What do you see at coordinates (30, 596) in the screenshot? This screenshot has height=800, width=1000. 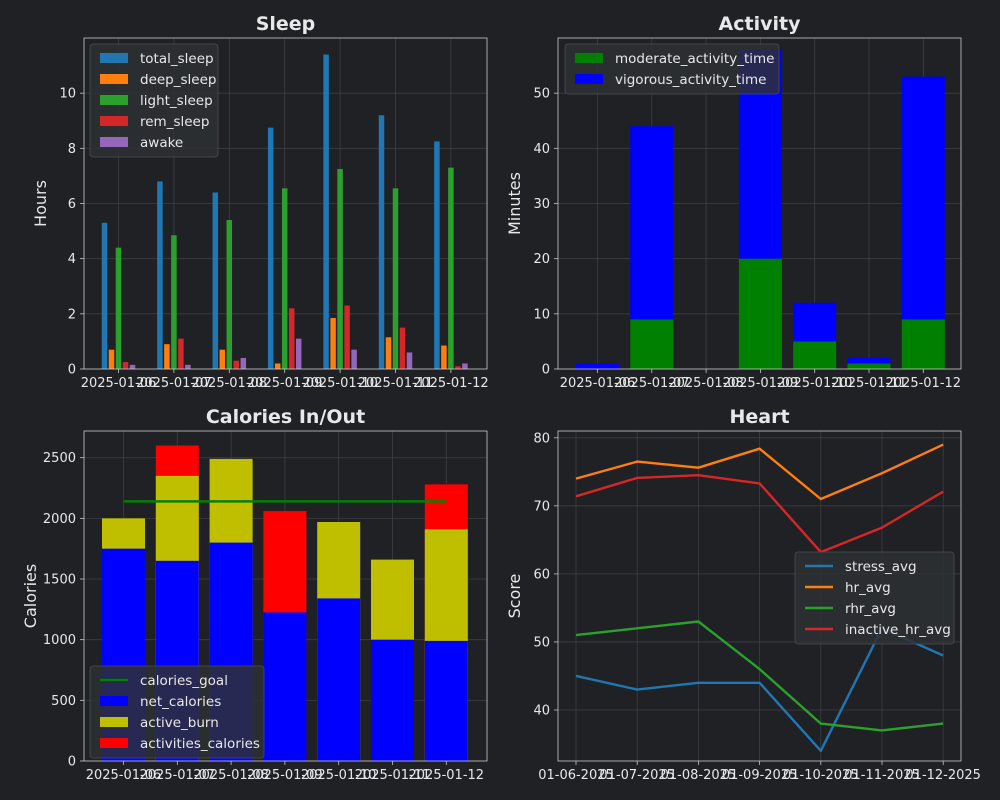 I see `calories-ylabel: Calories` at bounding box center [30, 596].